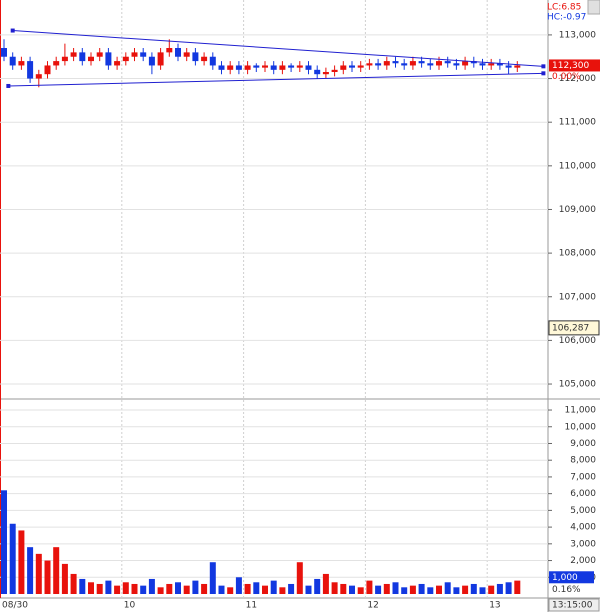  What do you see at coordinates (583, 511) in the screenshot?
I see `y-tick-label: 5,000` at bounding box center [583, 511].